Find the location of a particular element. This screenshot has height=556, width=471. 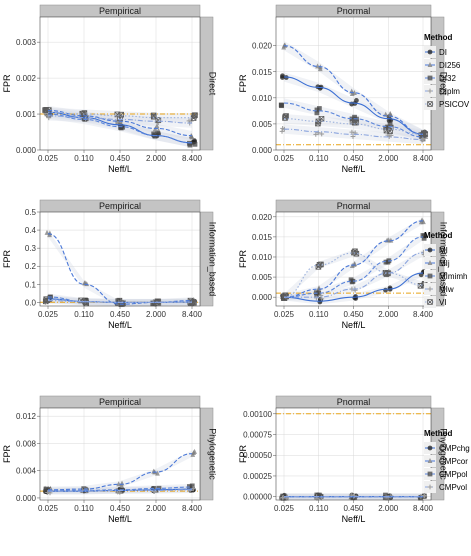

series-line-di256 is located at coordinates (120, 123).